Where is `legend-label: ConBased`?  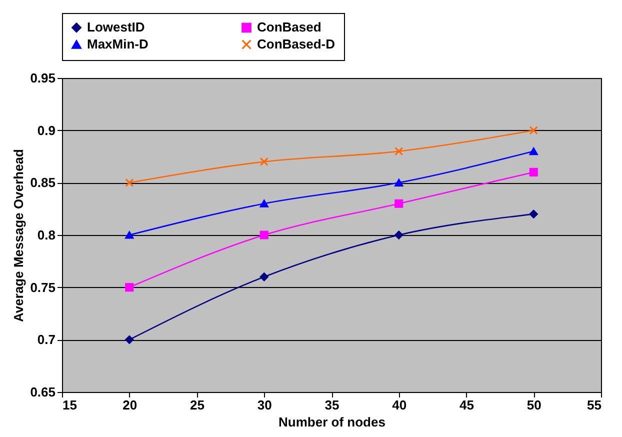
legend-label: ConBased is located at coordinates (289, 27).